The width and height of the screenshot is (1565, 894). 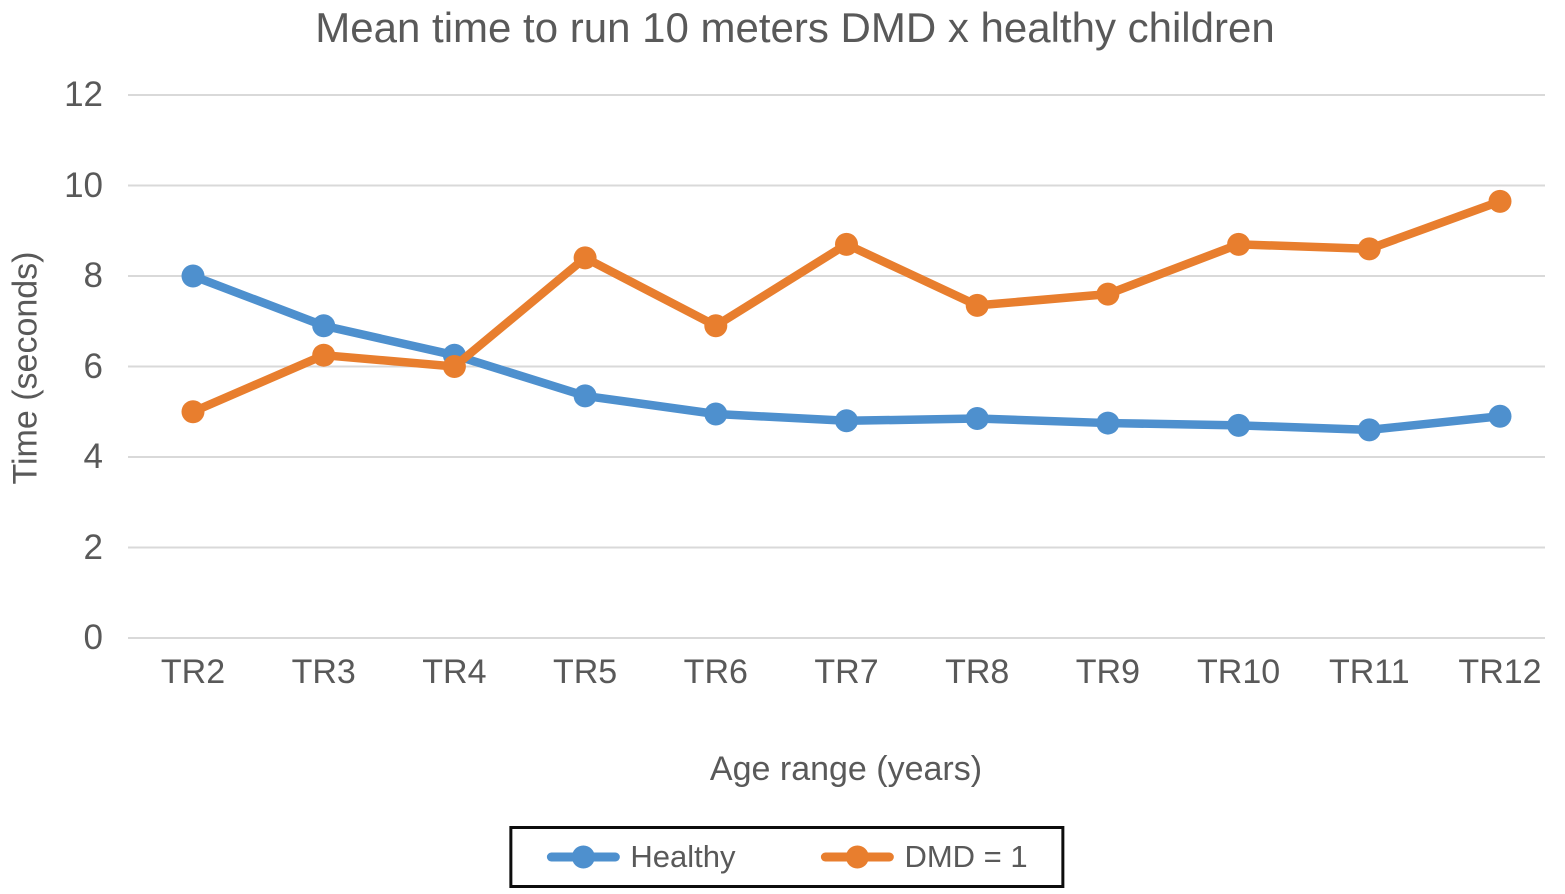 I want to click on data-point-healthy-tr8, so click(x=977, y=419).